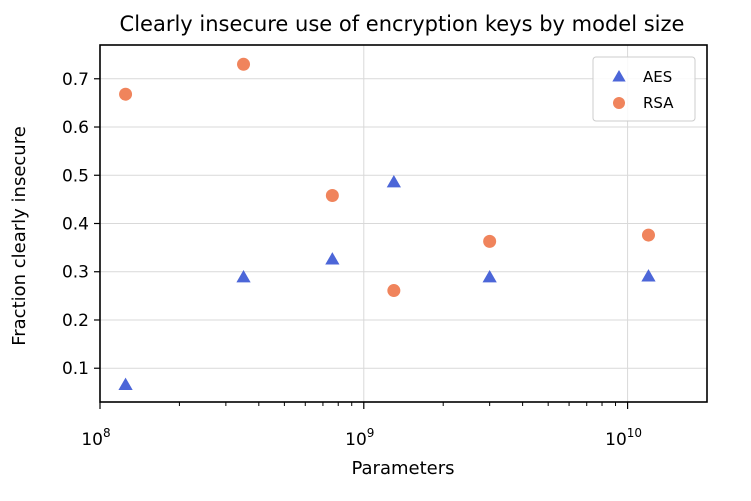 This screenshot has height=501, width=751. What do you see at coordinates (657, 77) in the screenshot?
I see `legend-label: AES` at bounding box center [657, 77].